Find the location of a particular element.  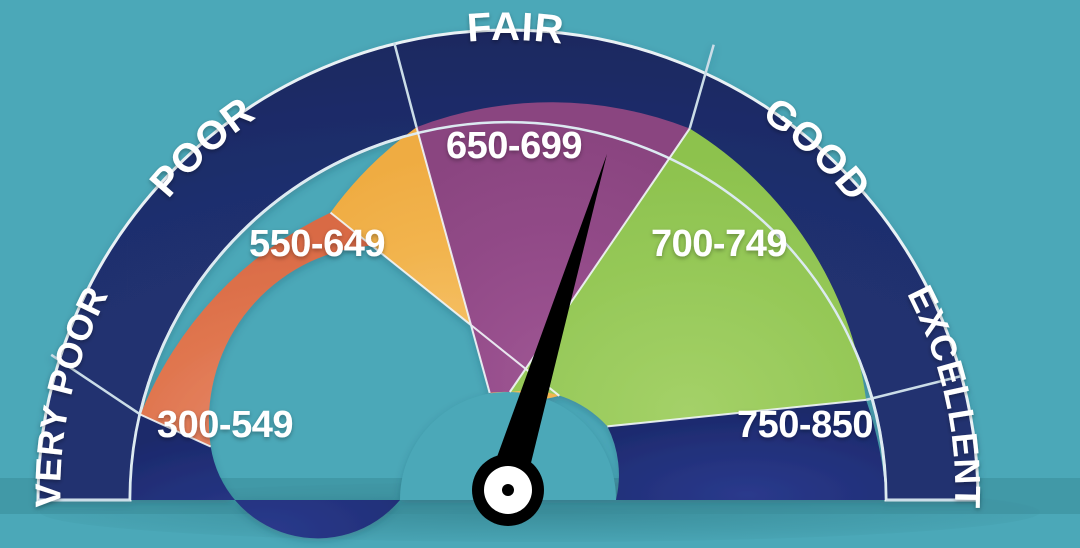

range-label-650-699: 650-699 is located at coordinates (514, 146).